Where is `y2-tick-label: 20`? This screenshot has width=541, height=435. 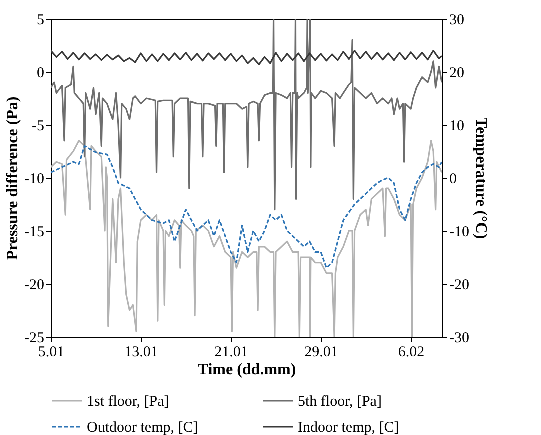 y2-tick-label: 20 is located at coordinates (457, 74).